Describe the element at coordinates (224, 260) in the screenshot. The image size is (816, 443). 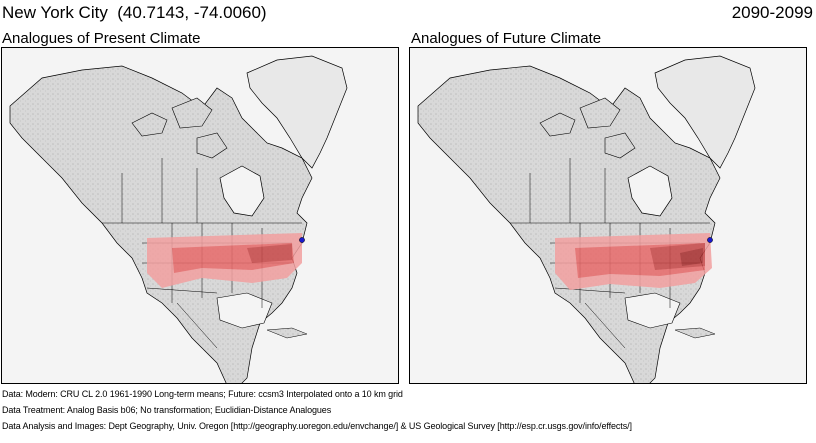
I see `present-analog-zones` at that location.